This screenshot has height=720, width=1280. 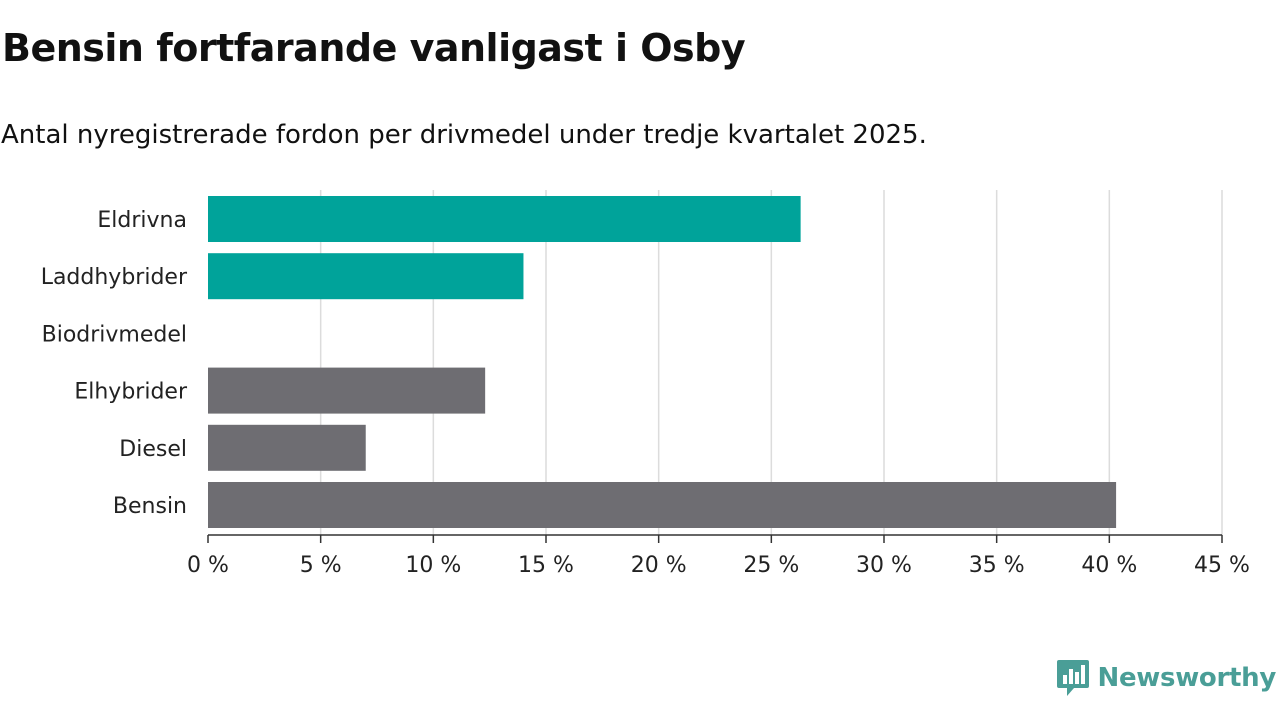 What do you see at coordinates (718, 556) in the screenshot?
I see `x-axis: 0 % 5 % 10 % 15 % 20 % 25 % 30 % 35 % 40 % 45 %` at bounding box center [718, 556].